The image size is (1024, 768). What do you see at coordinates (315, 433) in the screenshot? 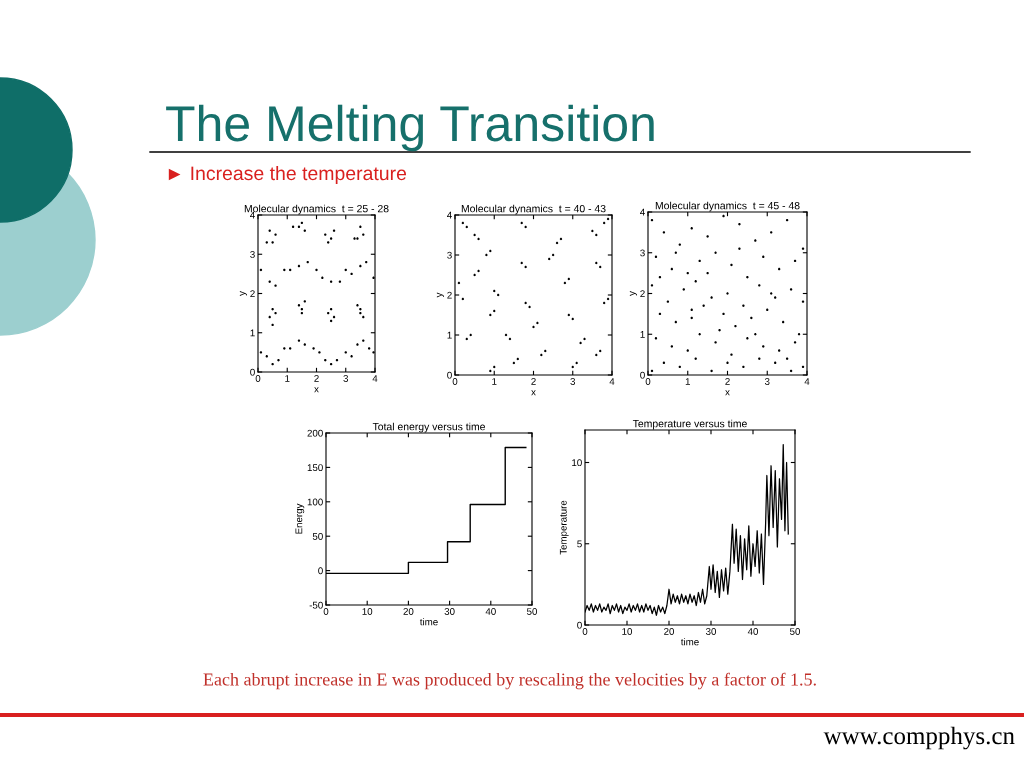
I see `y-tick-label: 200` at bounding box center [315, 433].